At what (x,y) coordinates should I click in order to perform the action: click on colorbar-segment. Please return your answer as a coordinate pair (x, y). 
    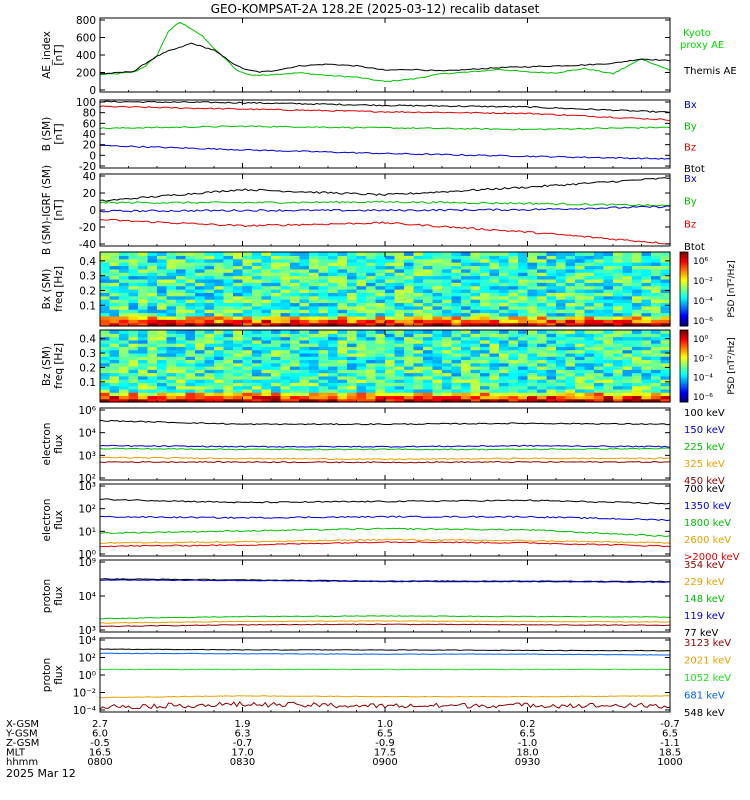
    Looking at the image, I should click on (684, 378).